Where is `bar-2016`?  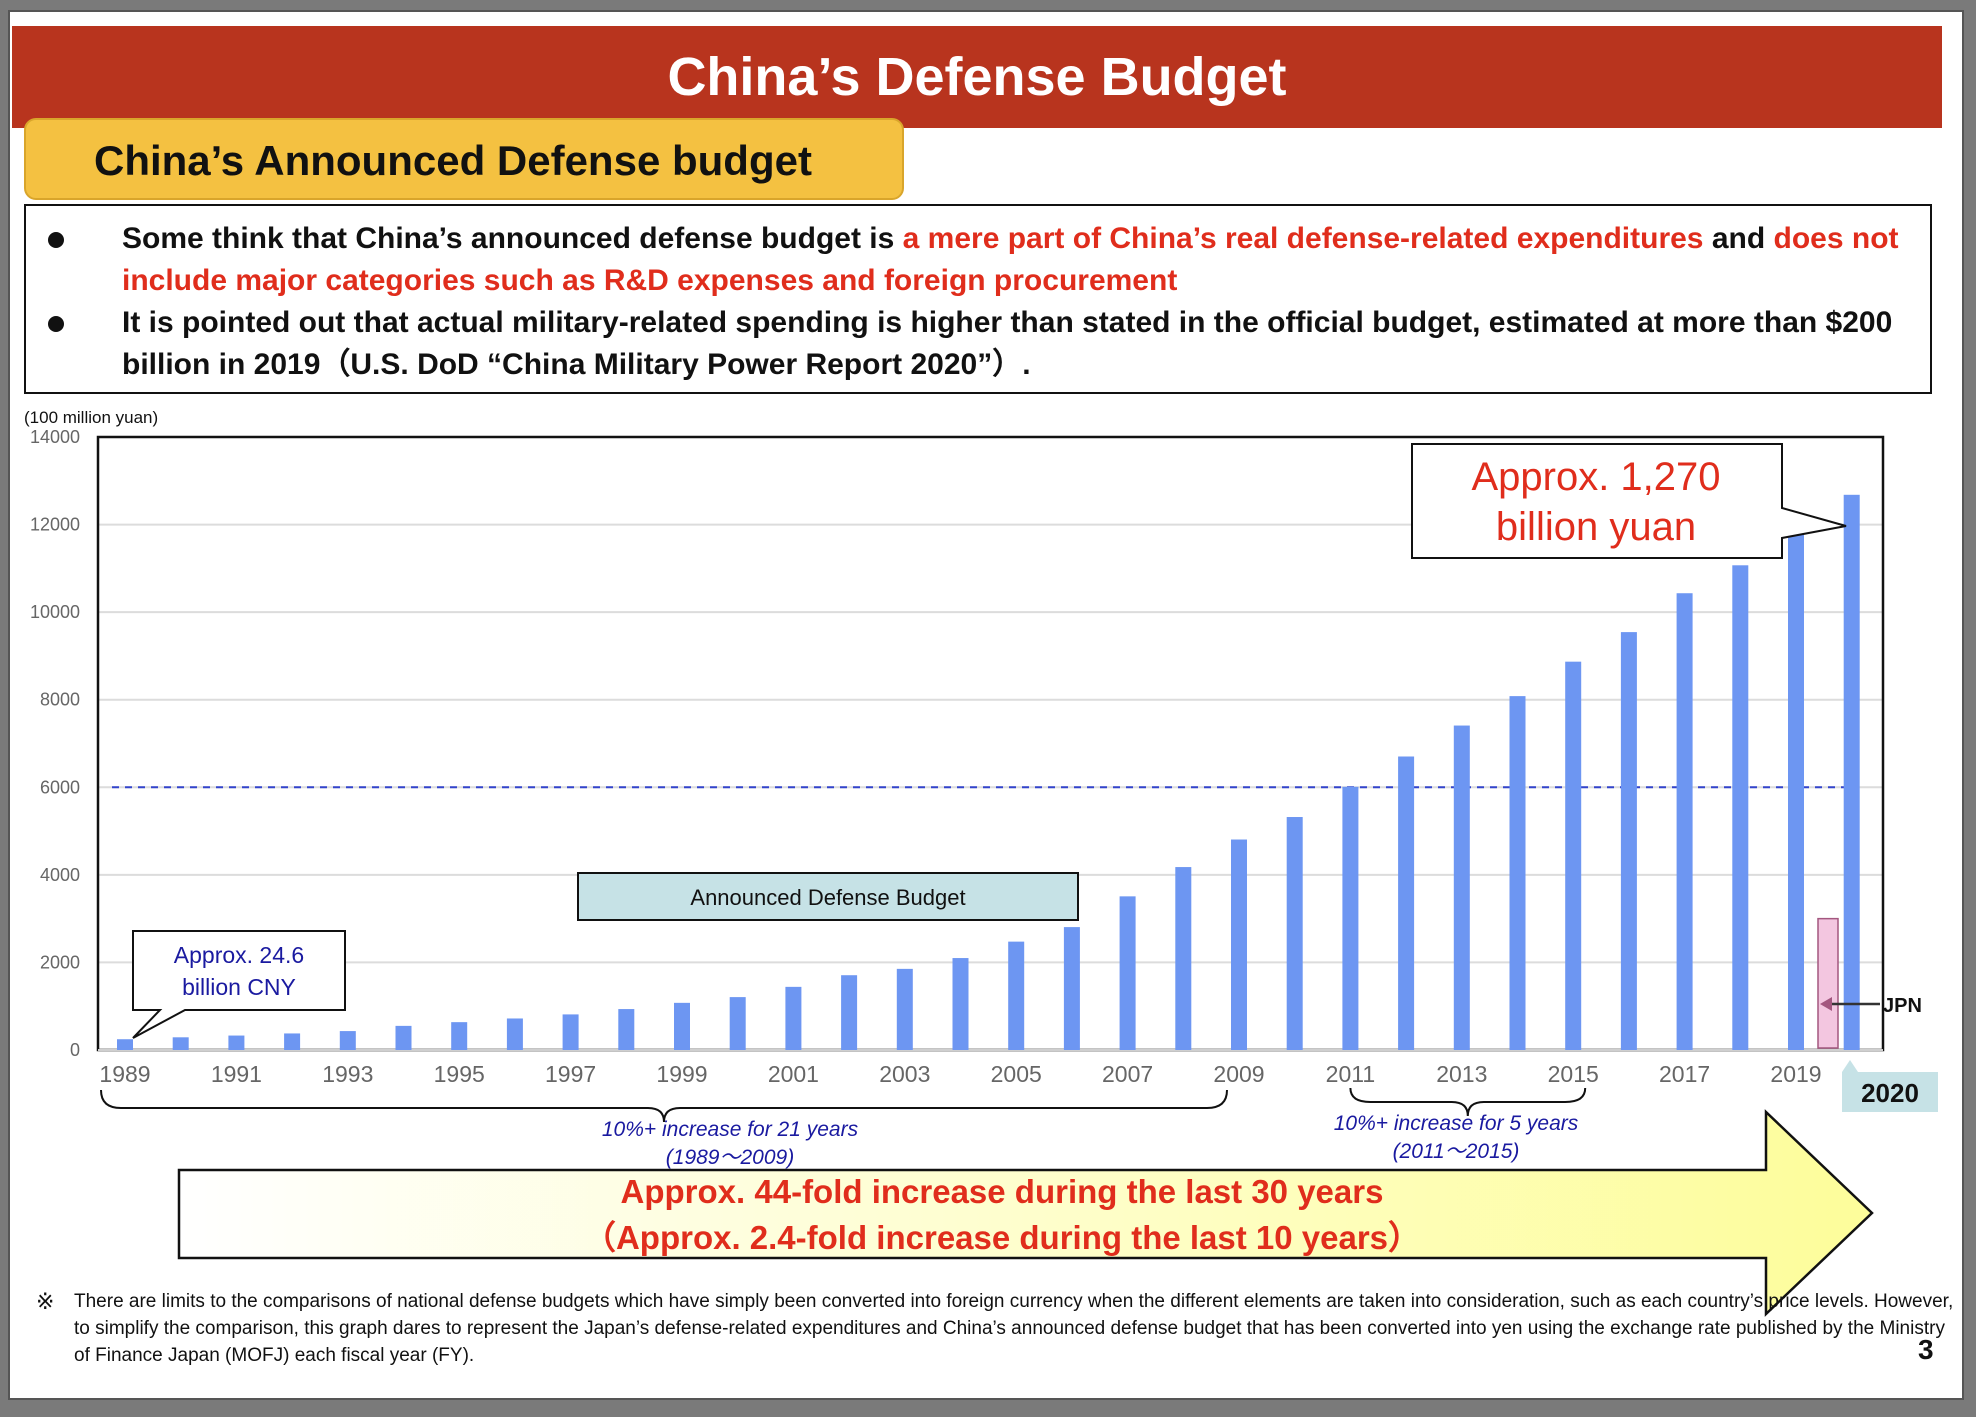
bar-2016 is located at coordinates (1628, 841).